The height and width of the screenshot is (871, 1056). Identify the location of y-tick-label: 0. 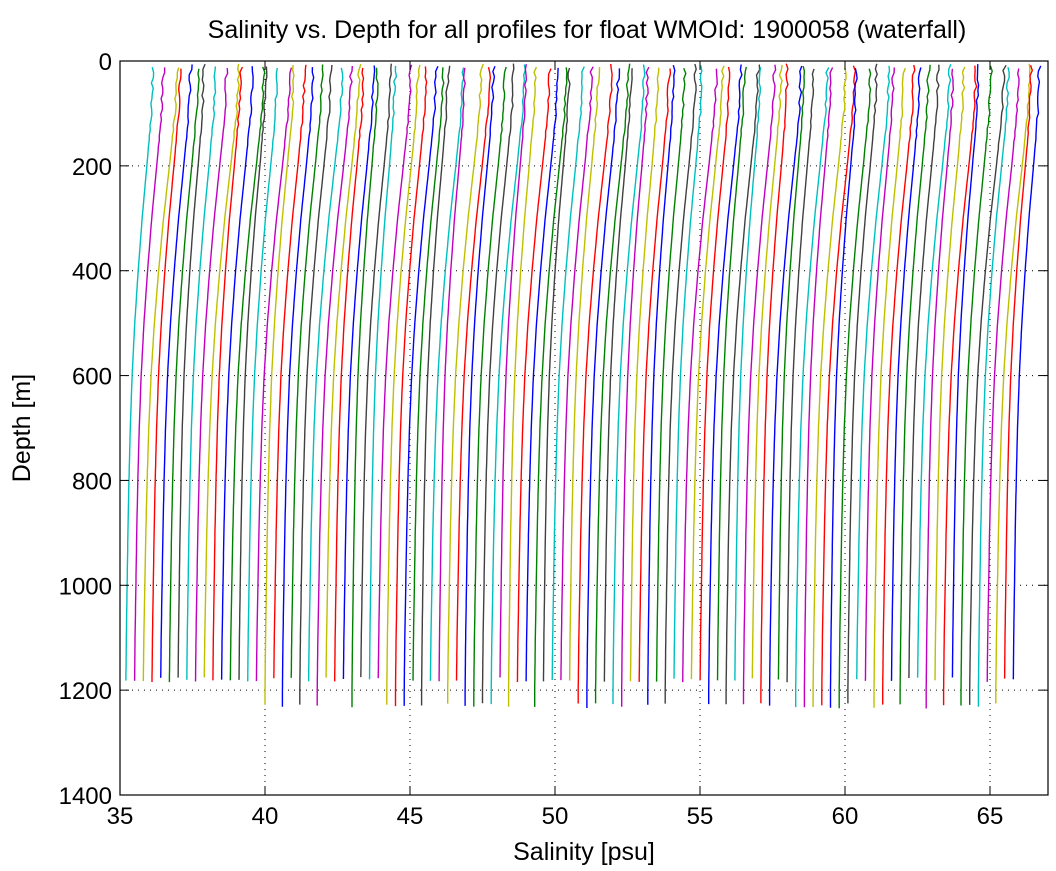
(105, 62).